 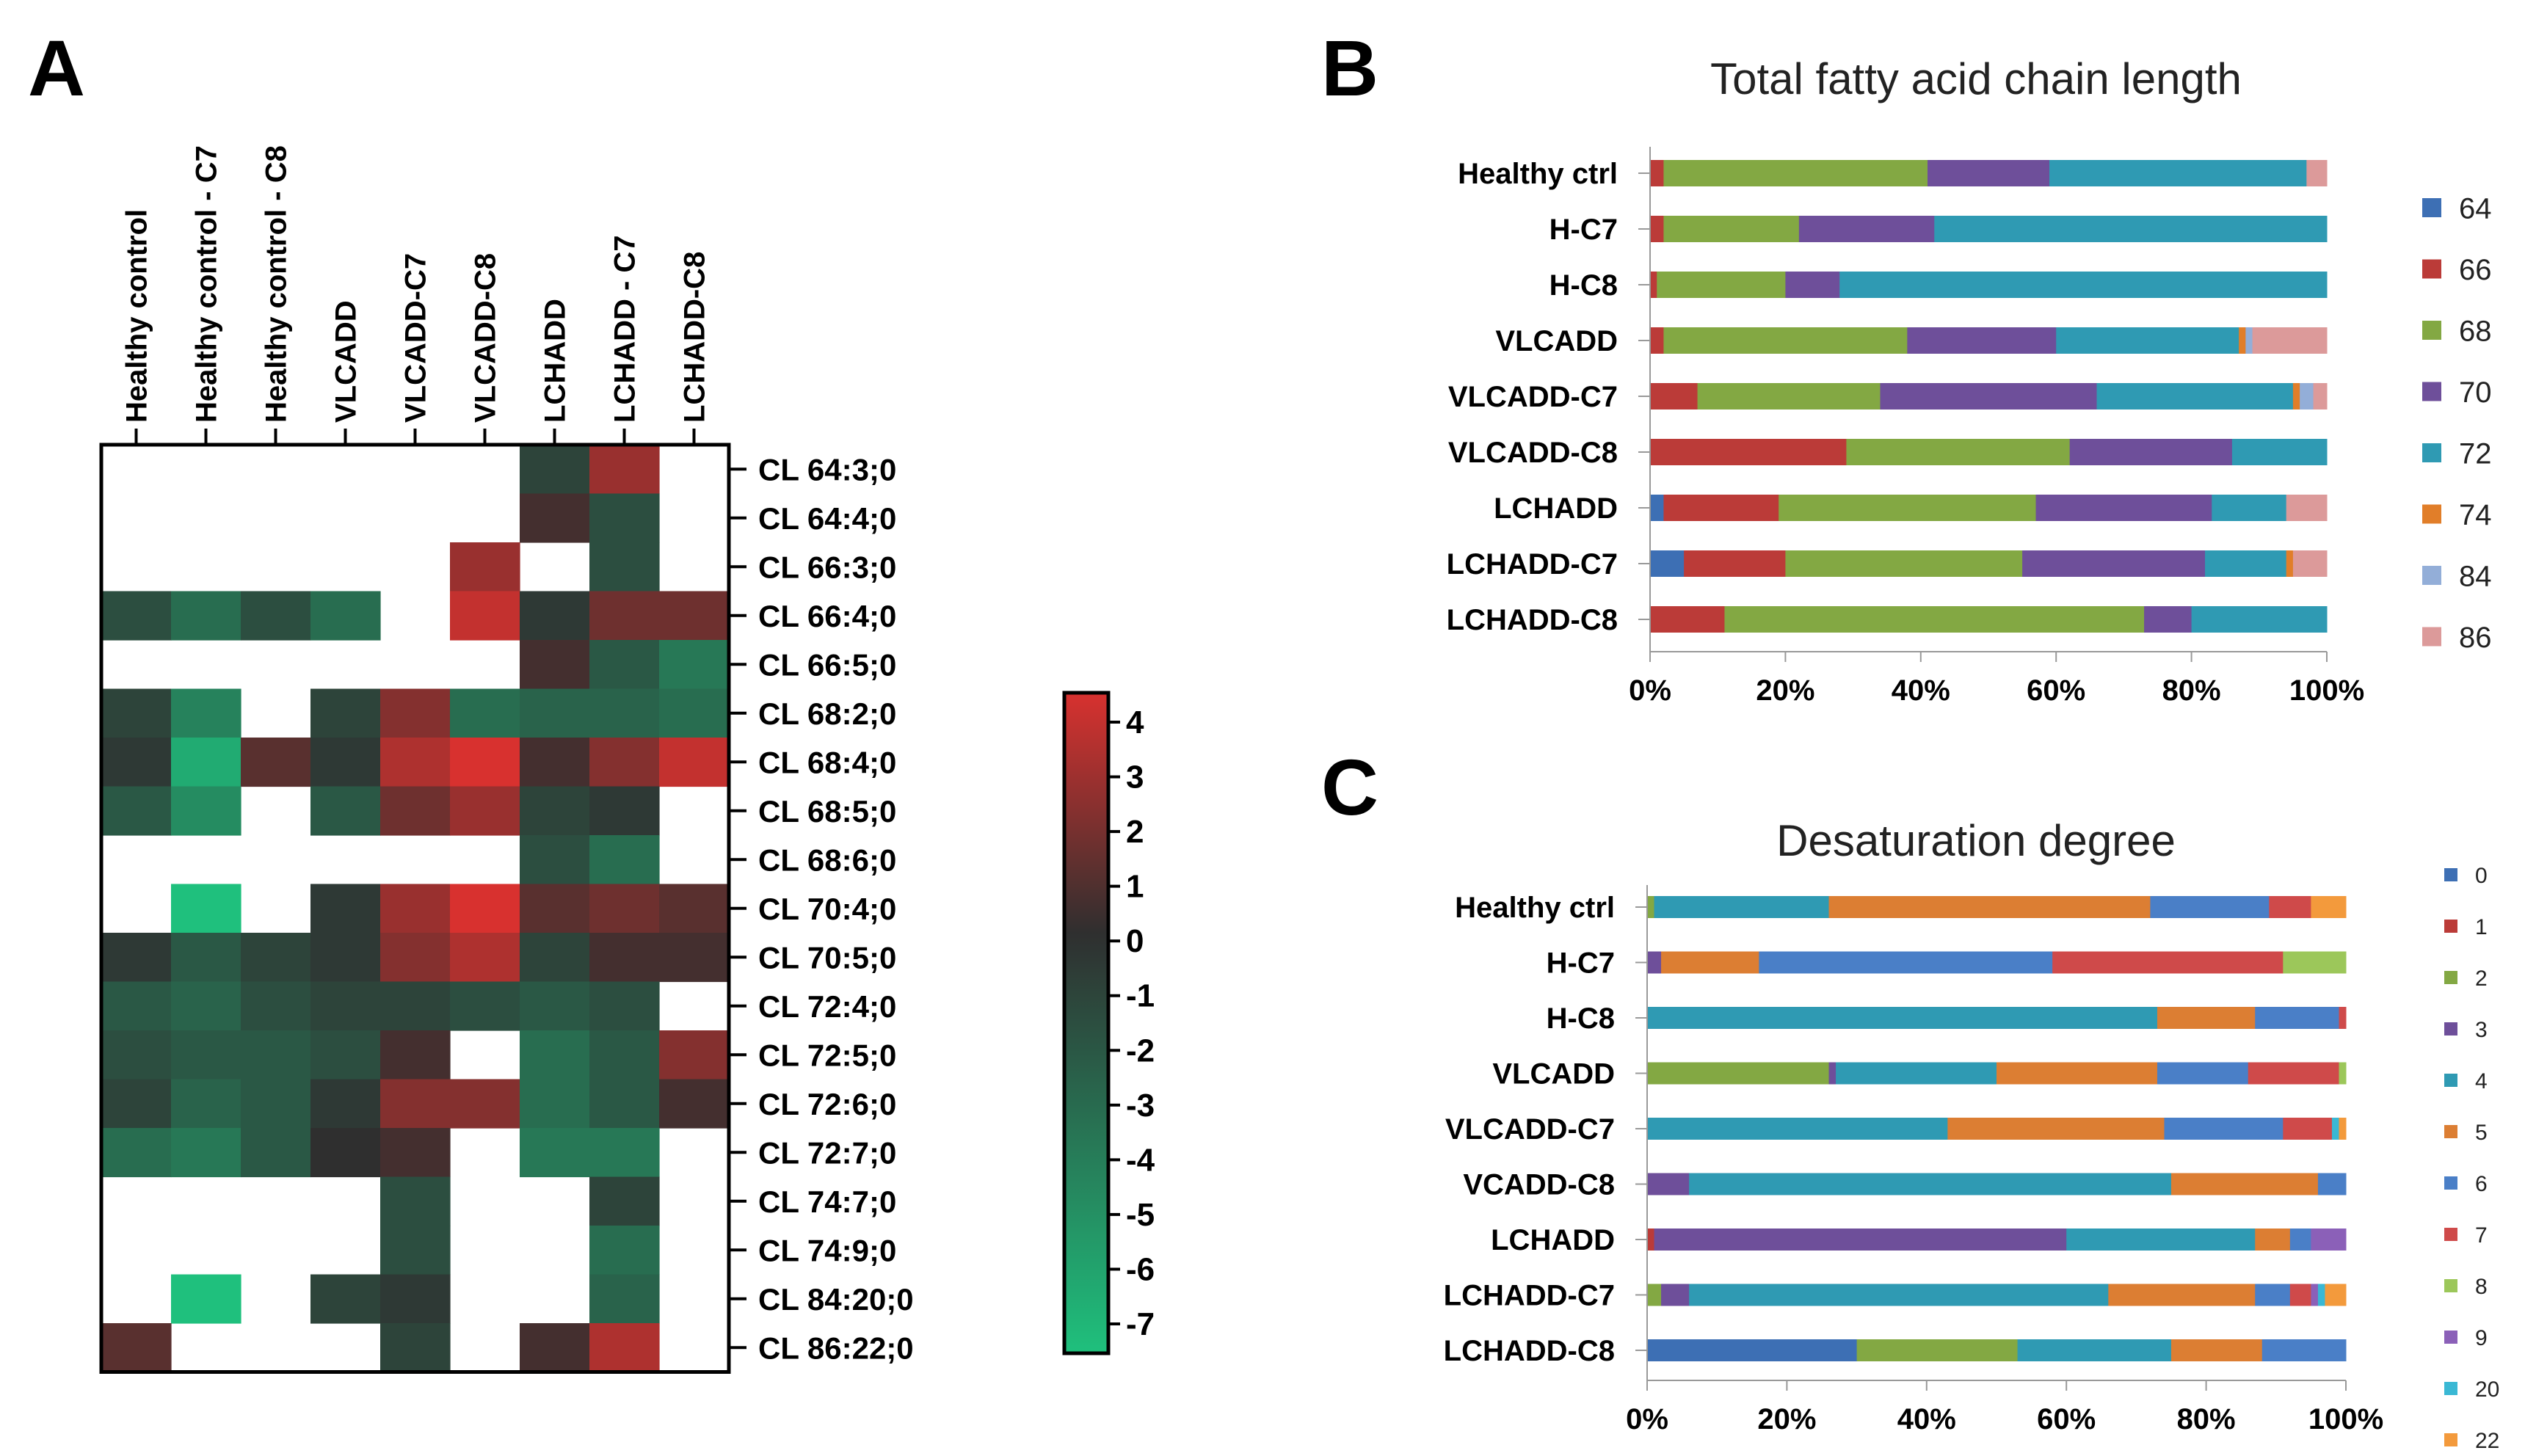 What do you see at coordinates (2345, 1419) in the screenshot?
I see `x-tick-label: 100%` at bounding box center [2345, 1419].